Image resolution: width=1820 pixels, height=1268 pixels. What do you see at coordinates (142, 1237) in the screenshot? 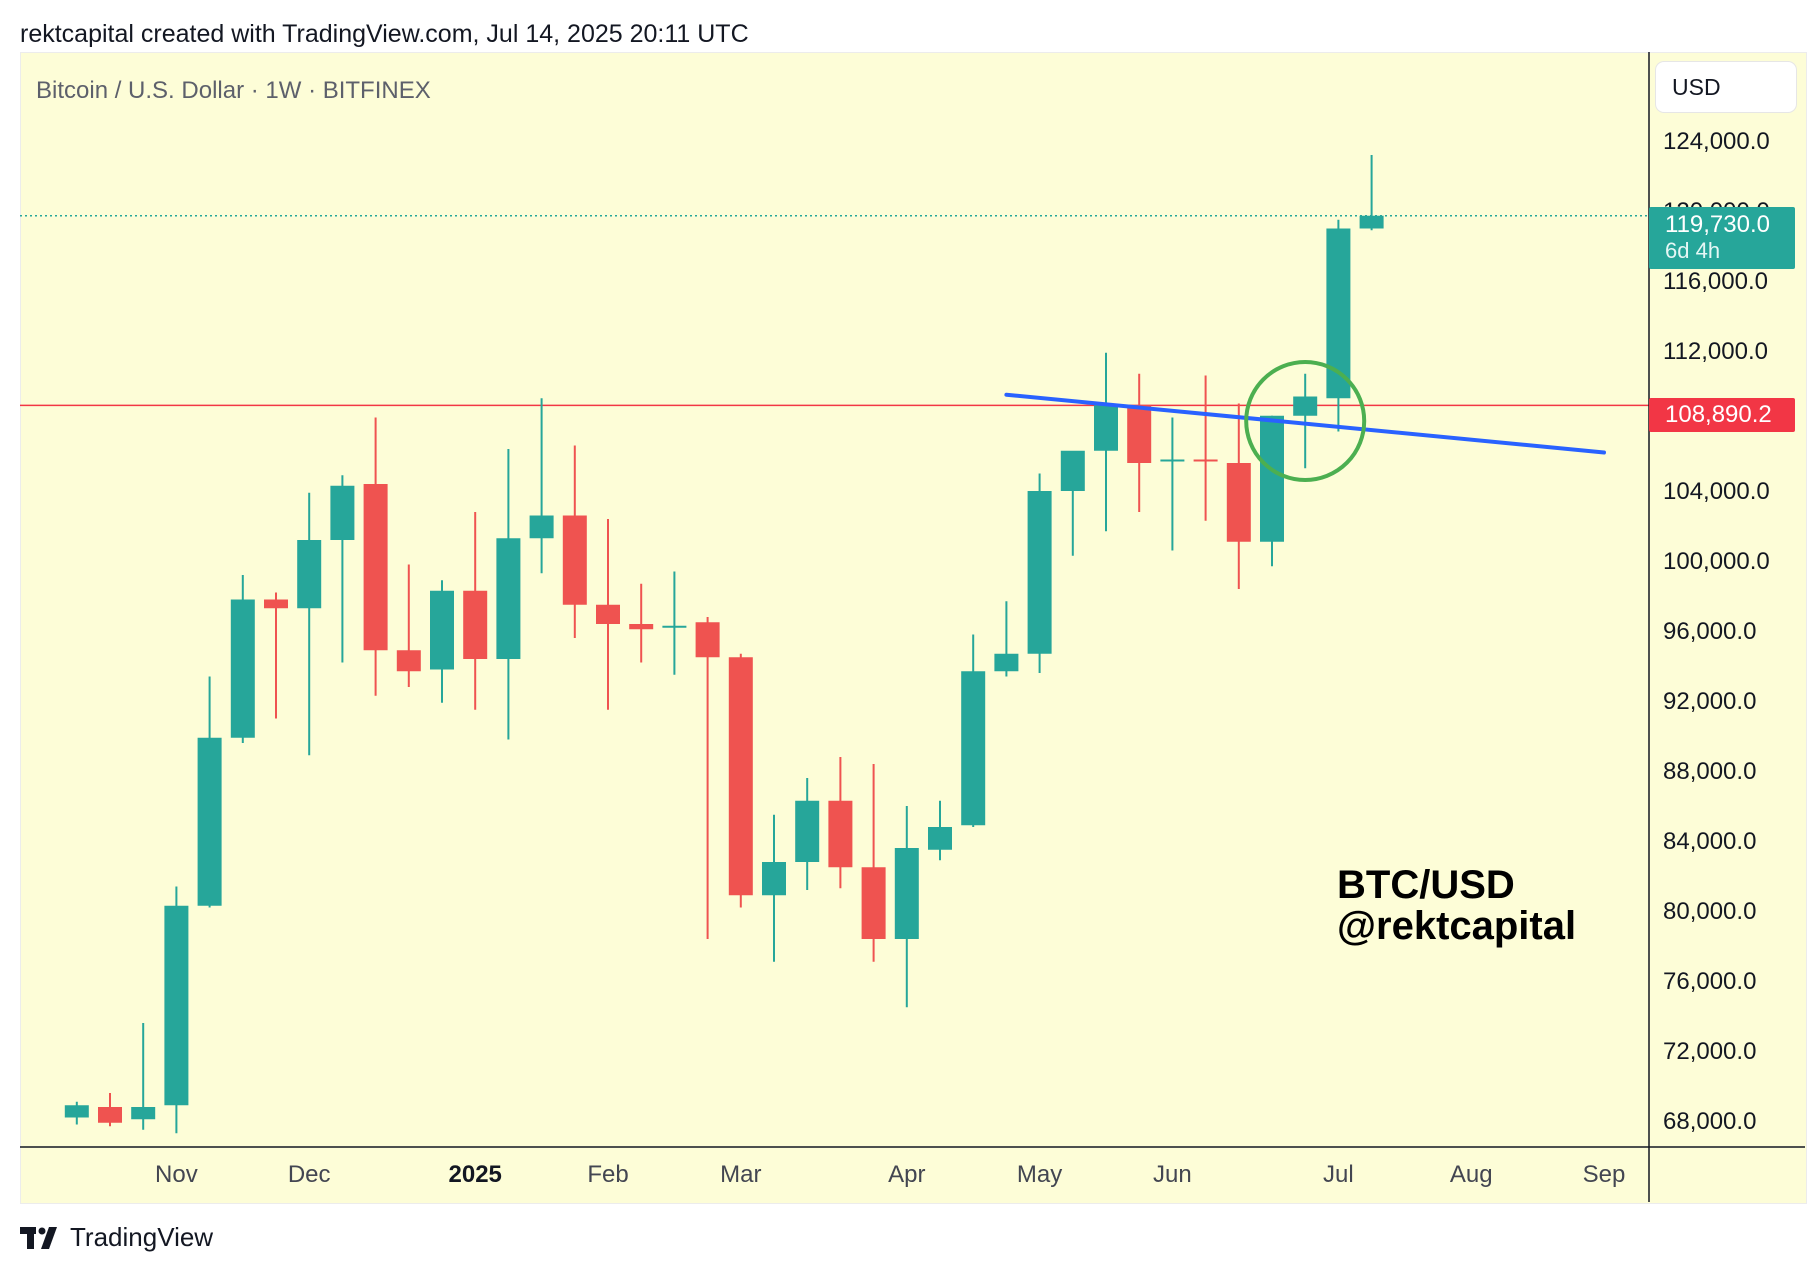
I see `tradingview-wordmark: TradingView` at bounding box center [142, 1237].